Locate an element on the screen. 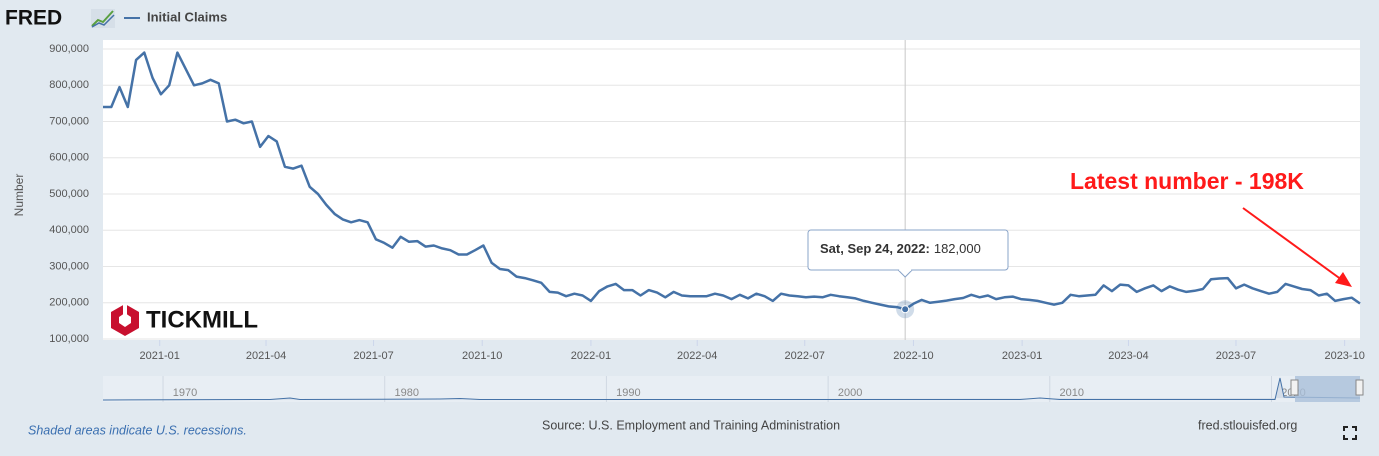 This screenshot has height=456, width=1379. logo-icon is located at coordinates (125, 320).